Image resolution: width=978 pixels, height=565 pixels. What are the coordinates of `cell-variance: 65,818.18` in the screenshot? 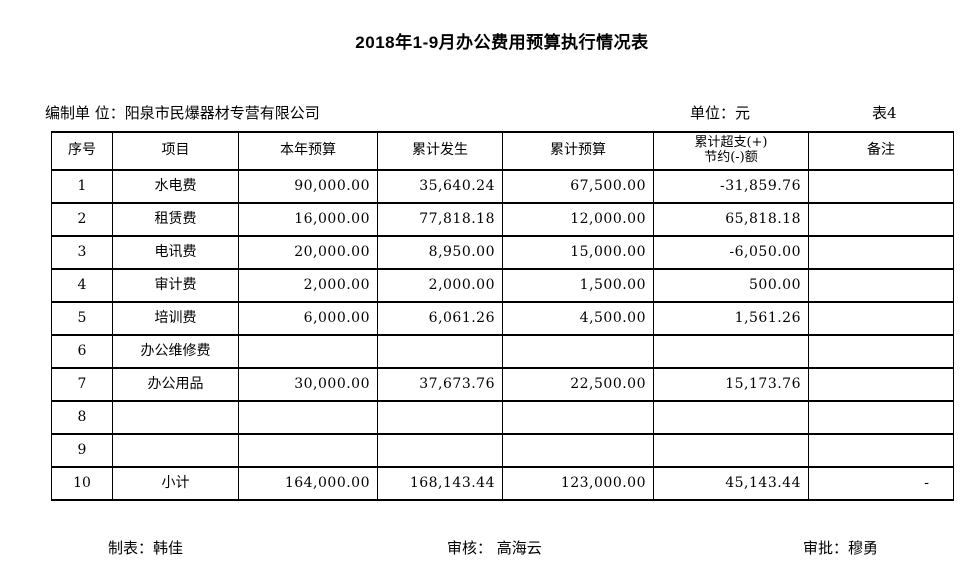 It's located at (731, 219).